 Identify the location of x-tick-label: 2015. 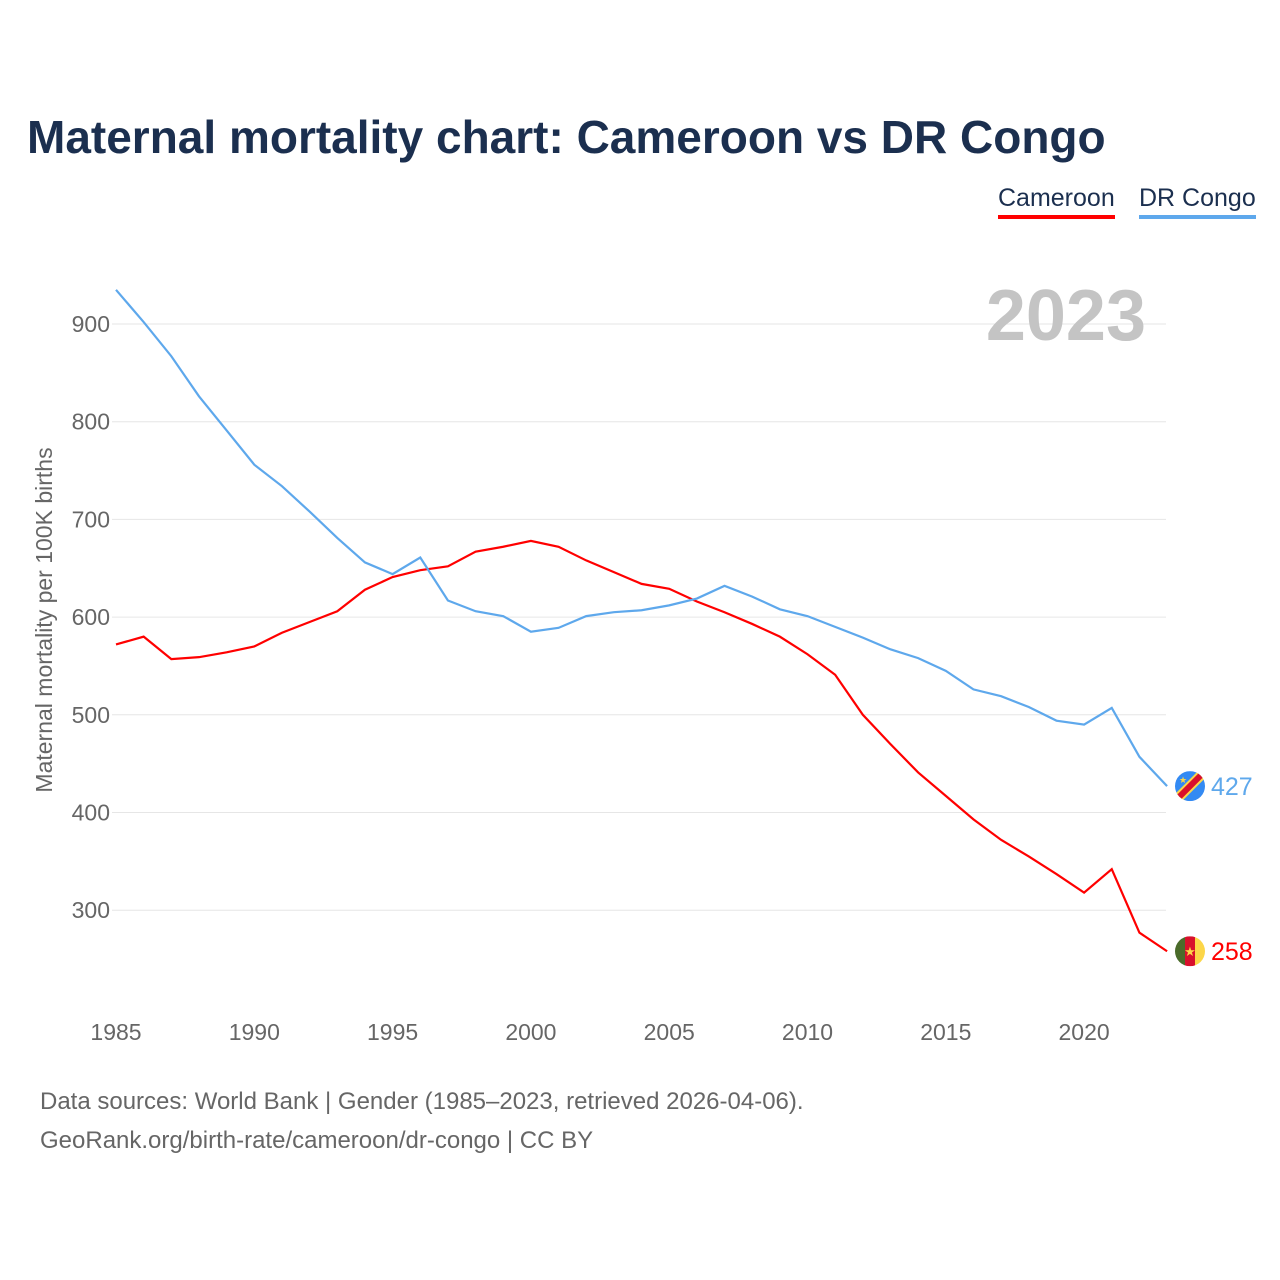
(945, 1032).